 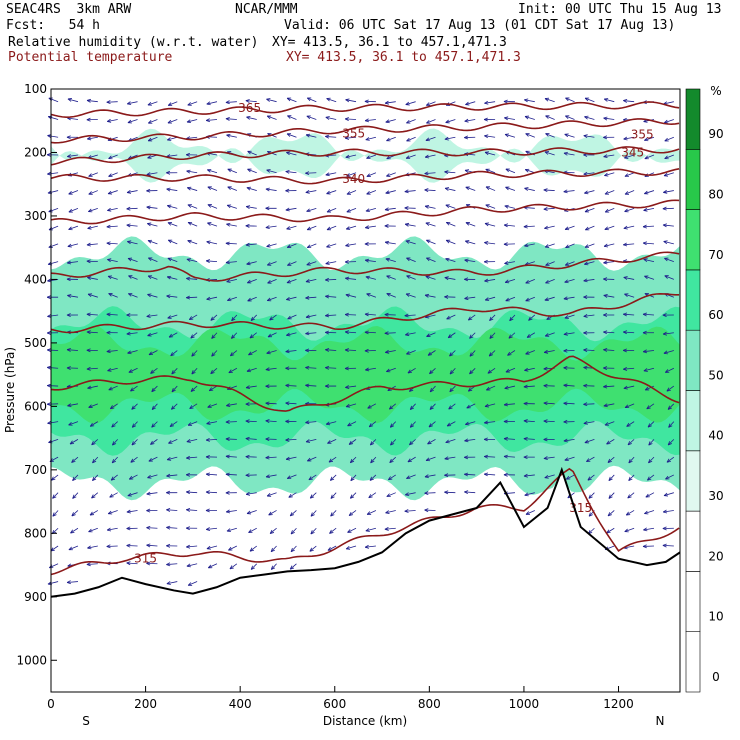 What do you see at coordinates (35, 470) in the screenshot?
I see `y-tick-label: 700` at bounding box center [35, 470].